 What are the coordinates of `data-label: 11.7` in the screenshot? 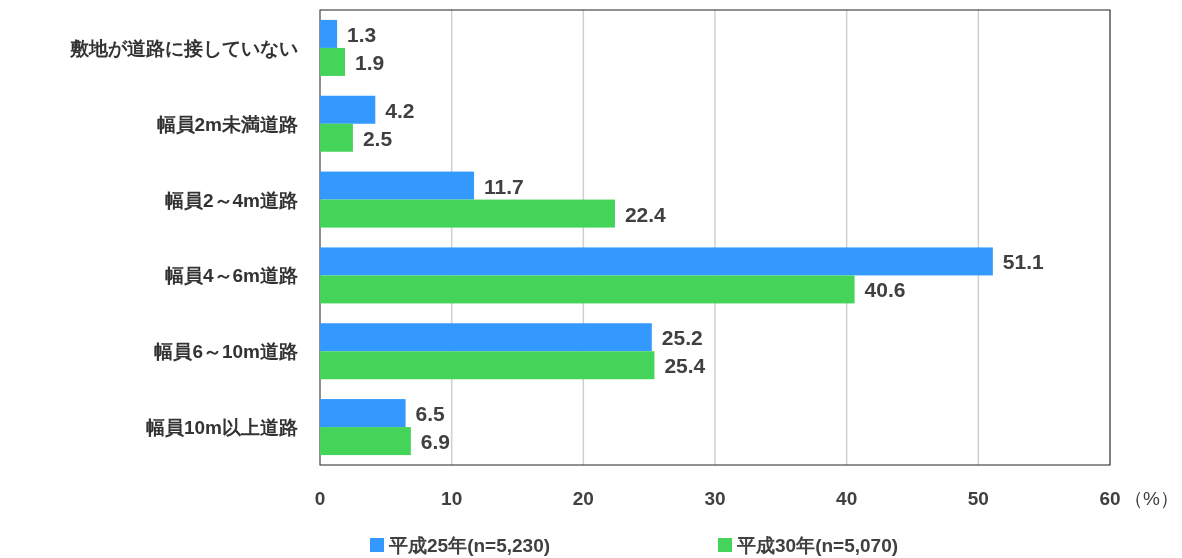 It's located at (504, 186).